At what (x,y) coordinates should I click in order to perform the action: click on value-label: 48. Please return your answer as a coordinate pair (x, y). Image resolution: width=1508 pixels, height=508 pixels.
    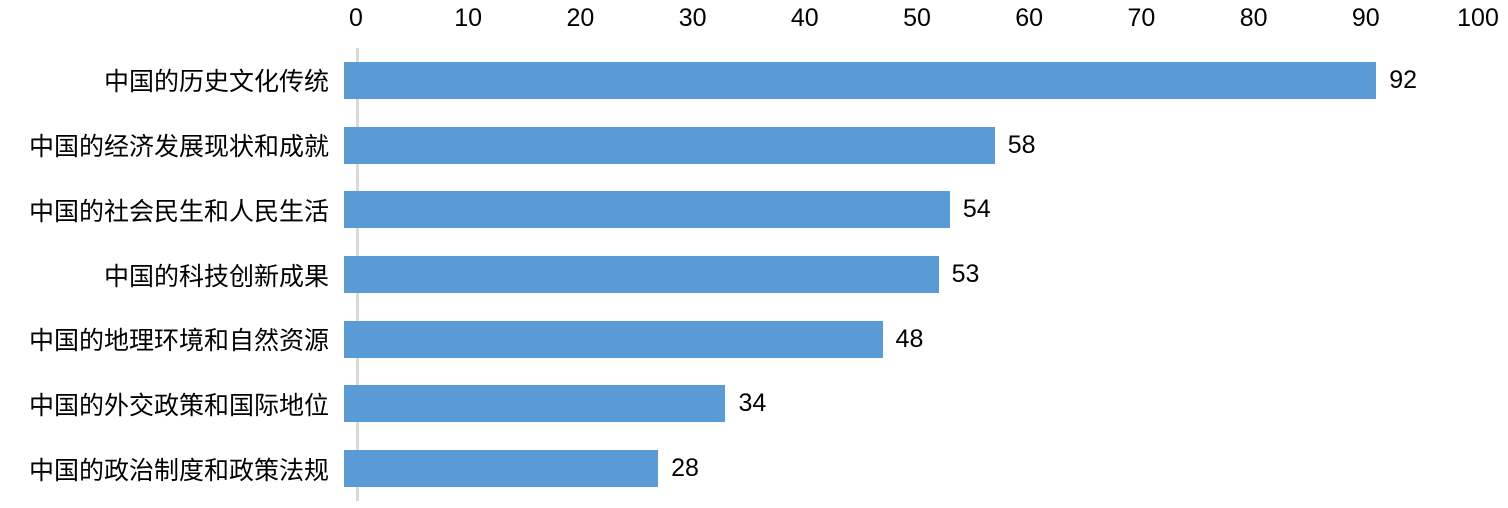
    Looking at the image, I should click on (909, 338).